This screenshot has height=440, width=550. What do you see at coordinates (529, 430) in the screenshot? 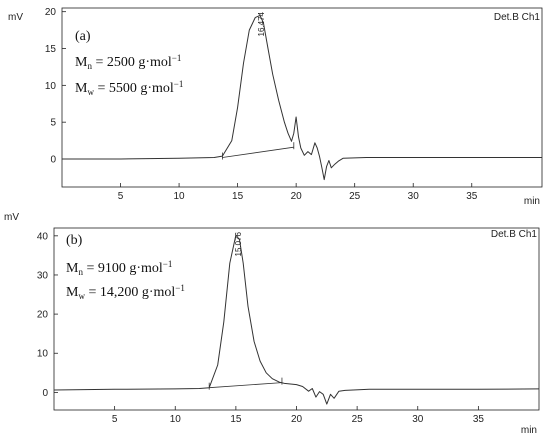
I see `panel-b-x-unit: min` at bounding box center [529, 430].